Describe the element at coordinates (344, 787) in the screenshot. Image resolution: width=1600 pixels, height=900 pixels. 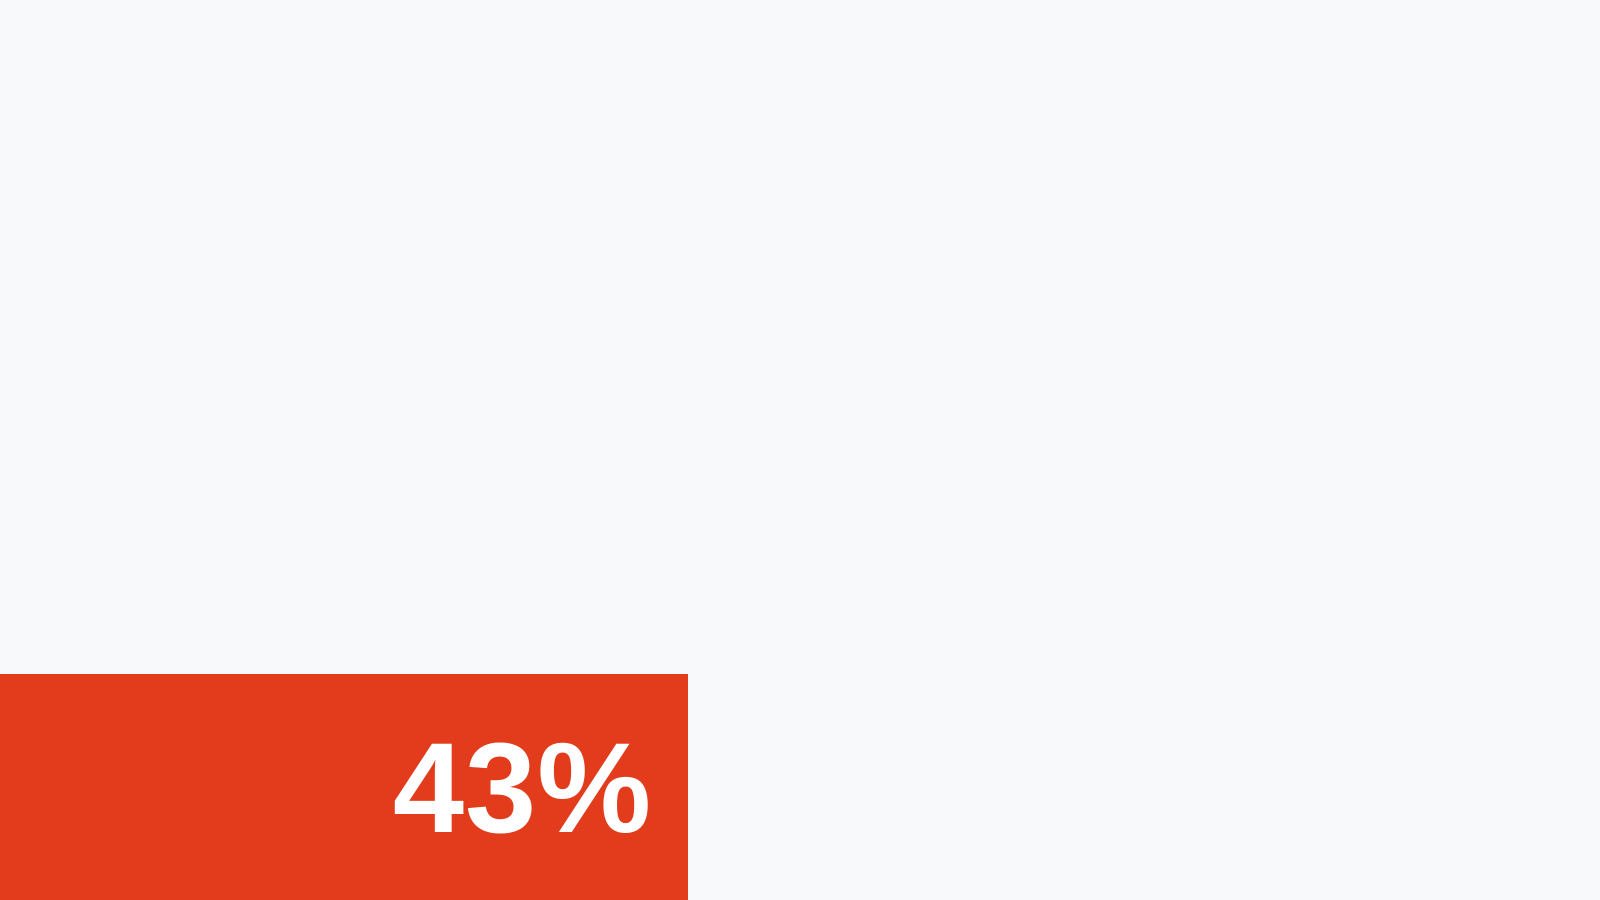
I see `progress-bar-fill: 43%` at that location.